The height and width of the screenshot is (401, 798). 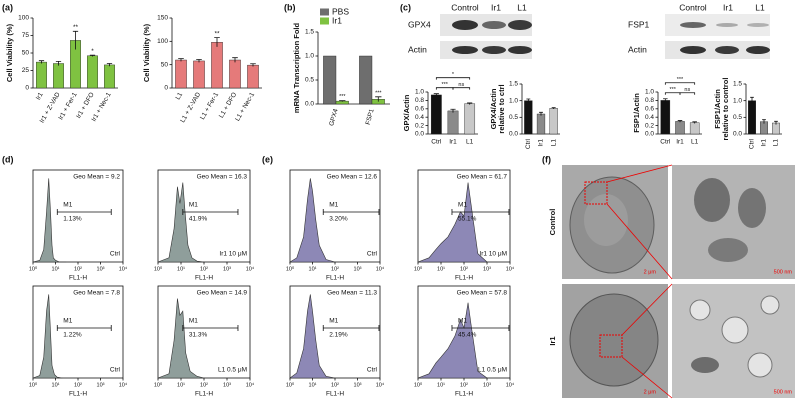 What do you see at coordinates (717, 109) in the screenshot?
I see `y-axis-label: FSP1/Actin` at bounding box center [717, 109].